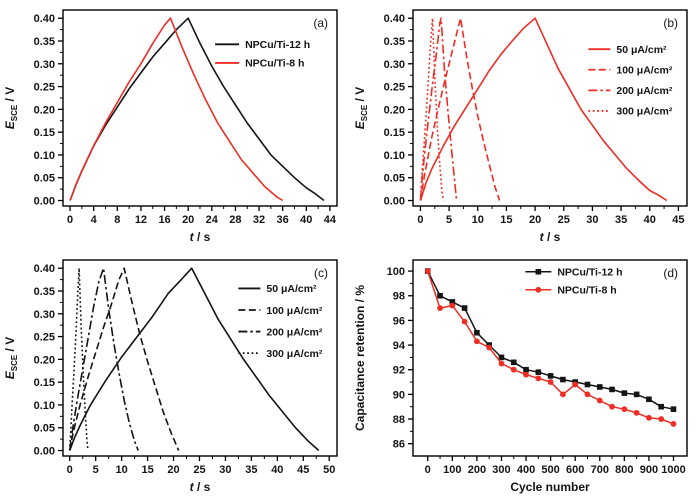 This screenshot has width=700, height=500. What do you see at coordinates (399, 371) in the screenshot?
I see `svg-text: 92` at bounding box center [399, 371].